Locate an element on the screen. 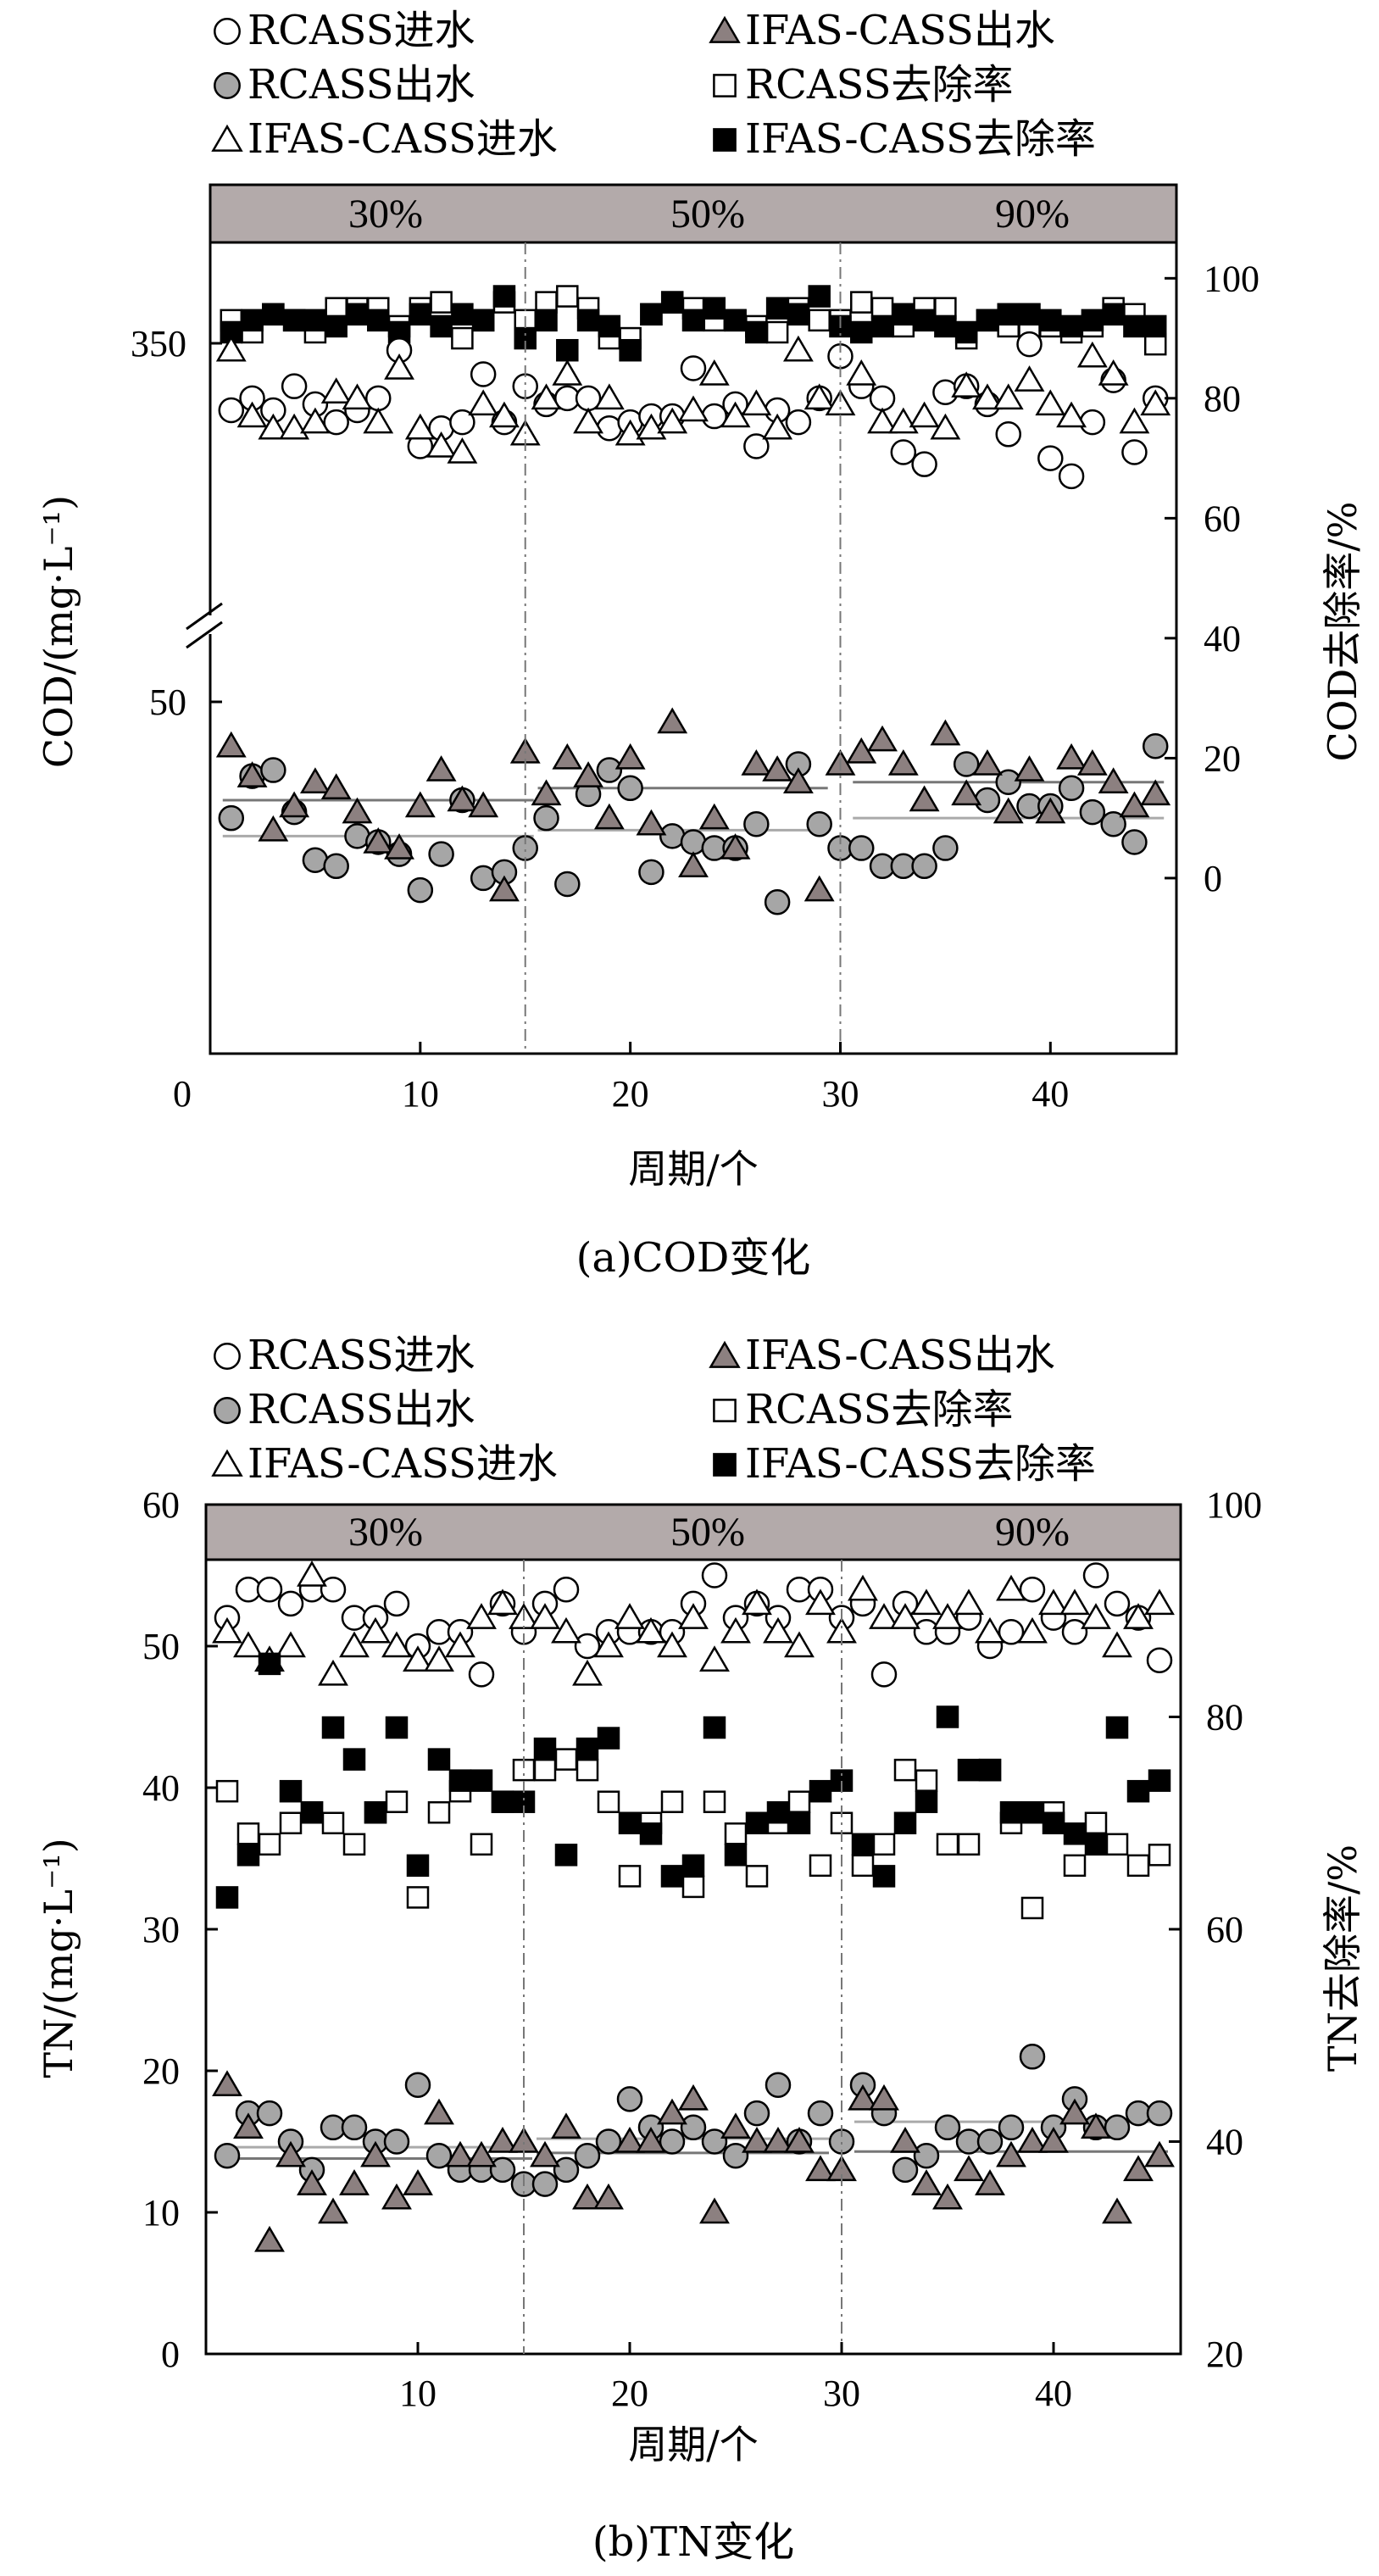 This screenshot has width=1379, height=2576. x-tick-label: 20 is located at coordinates (630, 1094).